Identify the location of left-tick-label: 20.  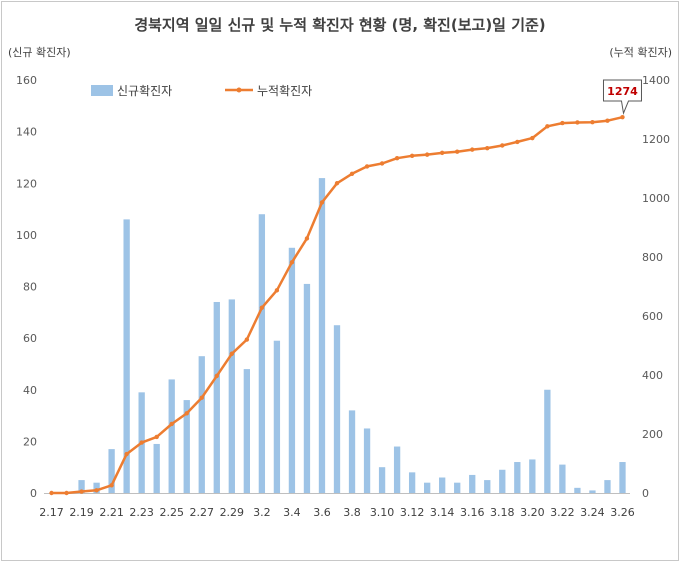
(30, 441).